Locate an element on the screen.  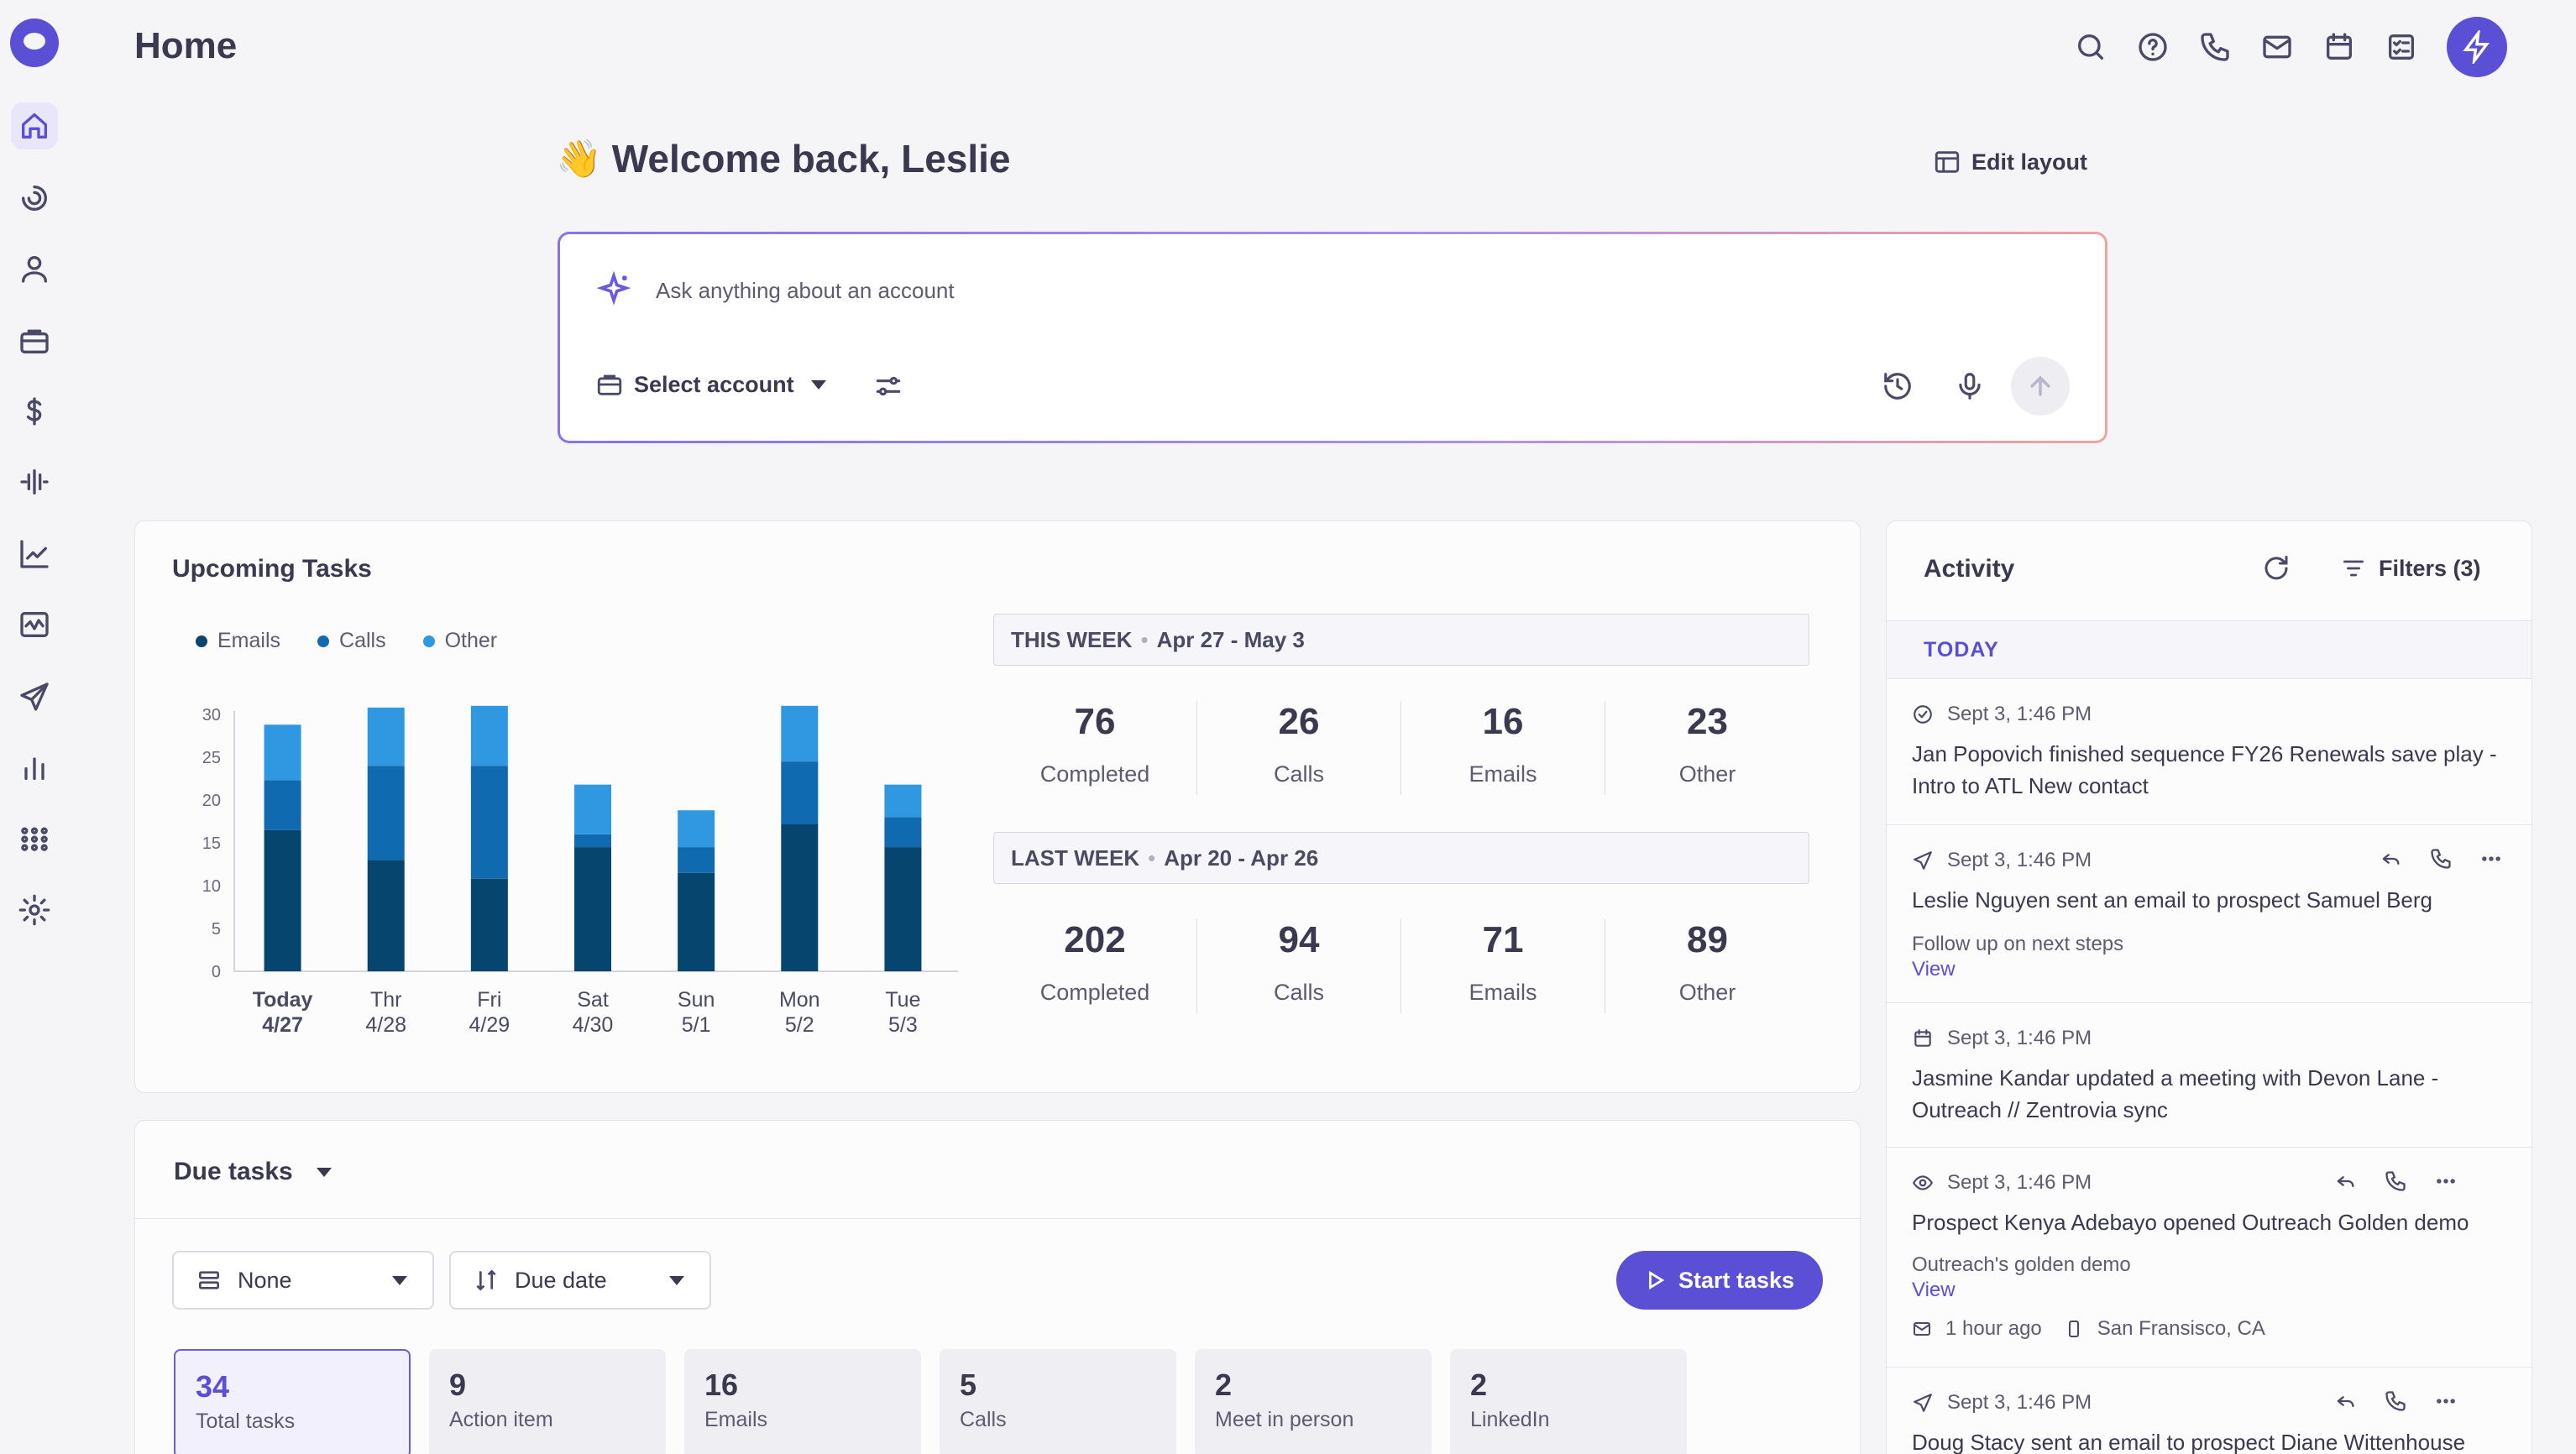
home-icon is located at coordinates (34, 125).